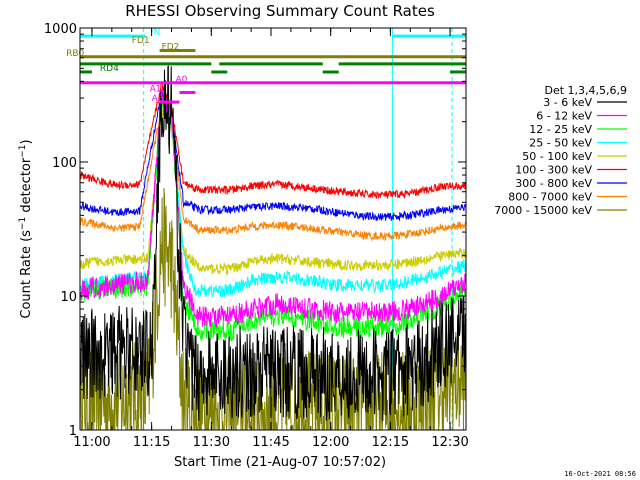 The image size is (640, 480). What do you see at coordinates (449, 442) in the screenshot?
I see `x-tick-label: 12:30` at bounding box center [449, 442].